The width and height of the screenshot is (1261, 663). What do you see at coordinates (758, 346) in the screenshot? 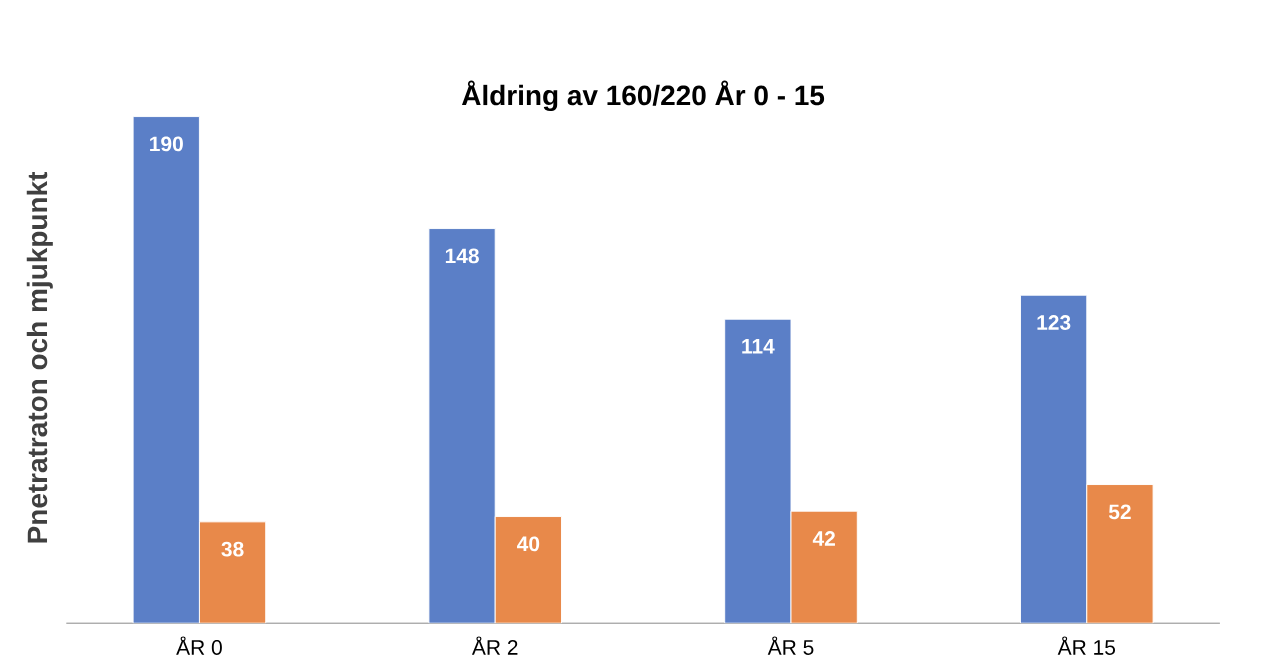
I see `data-label: 114` at bounding box center [758, 346].